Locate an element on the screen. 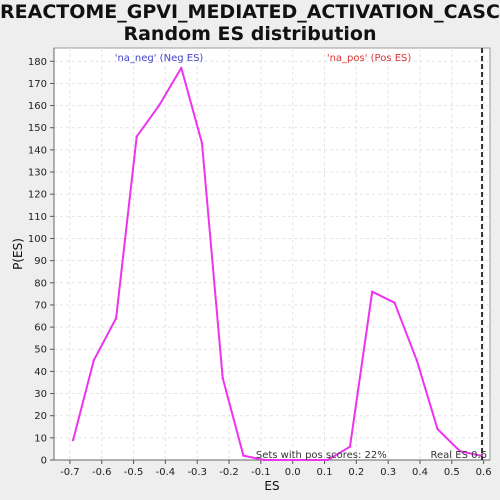 The width and height of the screenshot is (500, 500). y-axis-label: P(ES) is located at coordinates (18, 254).